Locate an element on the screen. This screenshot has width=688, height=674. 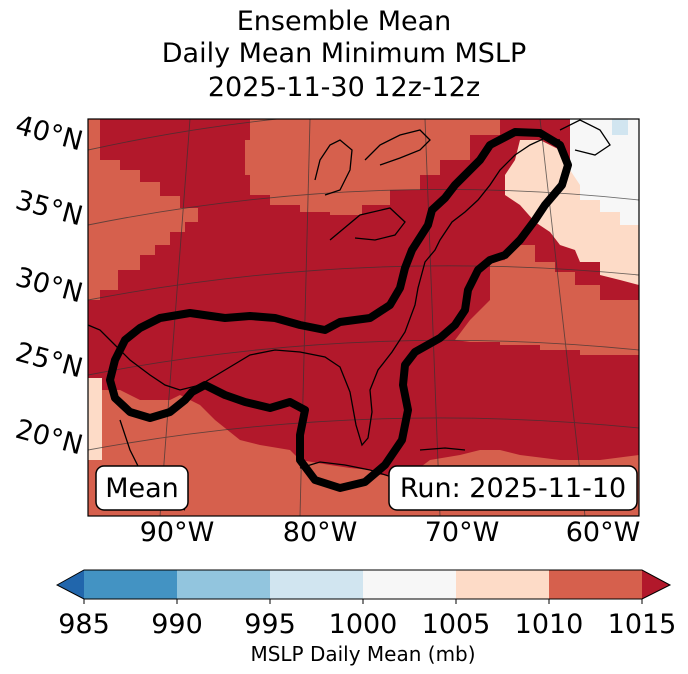
field-1005-1010-east is located at coordinates (547, 300).